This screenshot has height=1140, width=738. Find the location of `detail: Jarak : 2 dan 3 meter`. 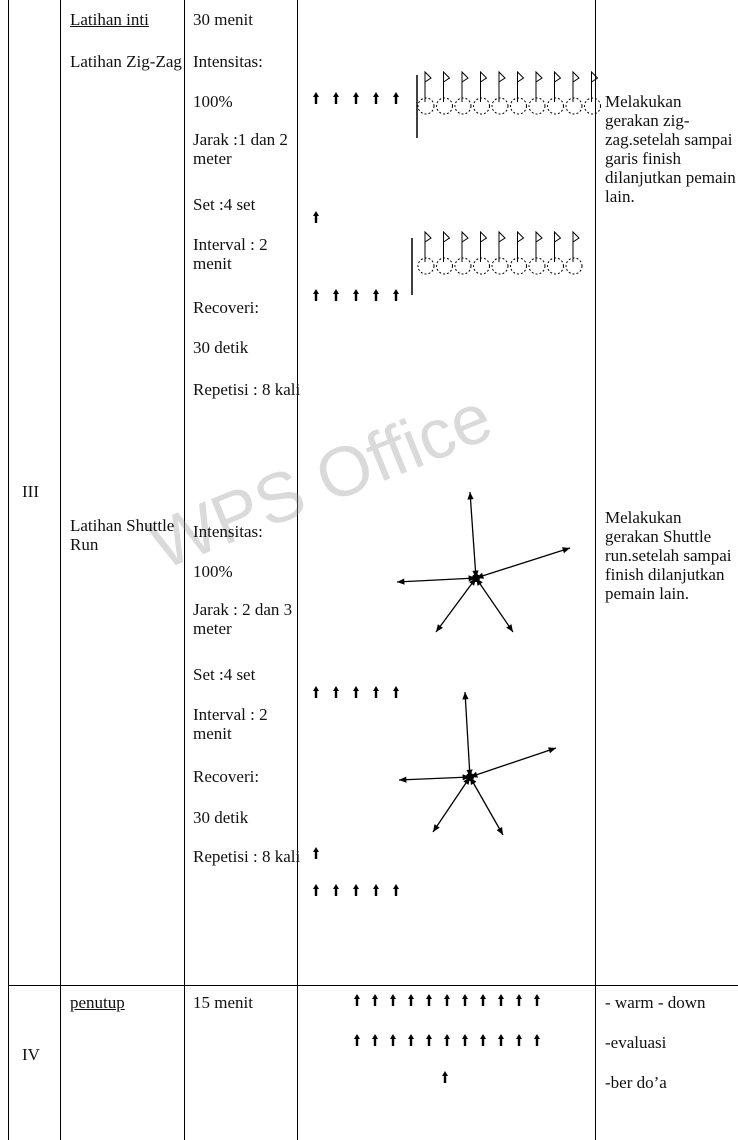

detail: Jarak : 2 dan 3 meter is located at coordinates (243, 619).